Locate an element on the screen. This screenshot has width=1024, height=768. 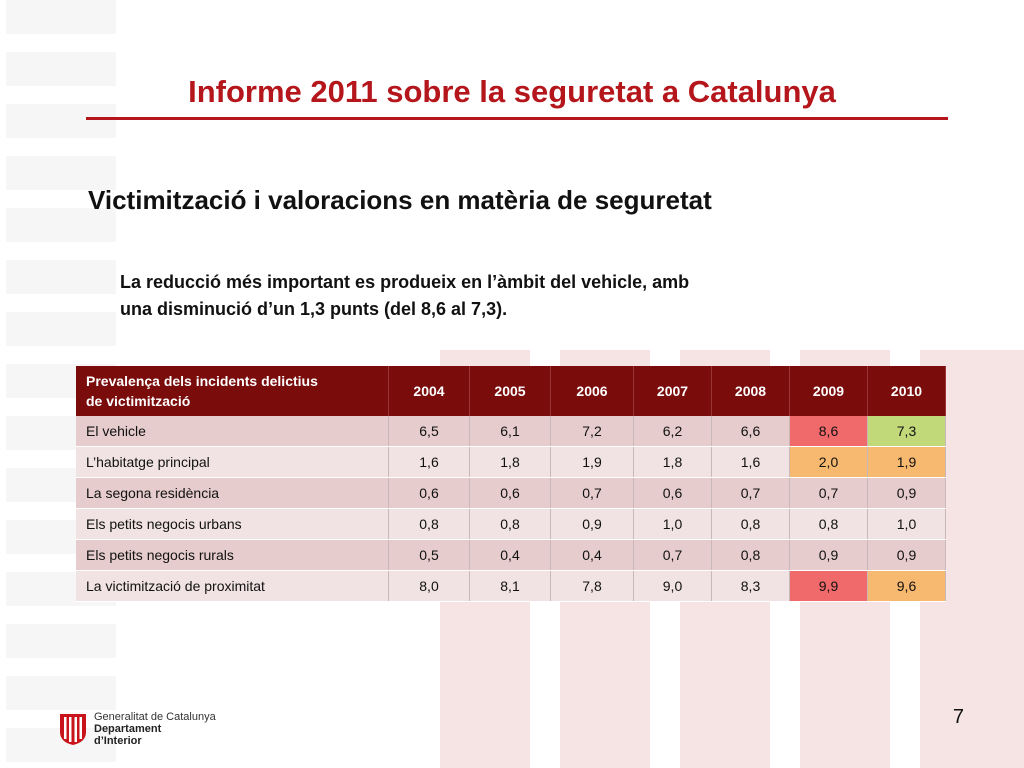
value-cell-2008: 8,3 is located at coordinates (750, 586).